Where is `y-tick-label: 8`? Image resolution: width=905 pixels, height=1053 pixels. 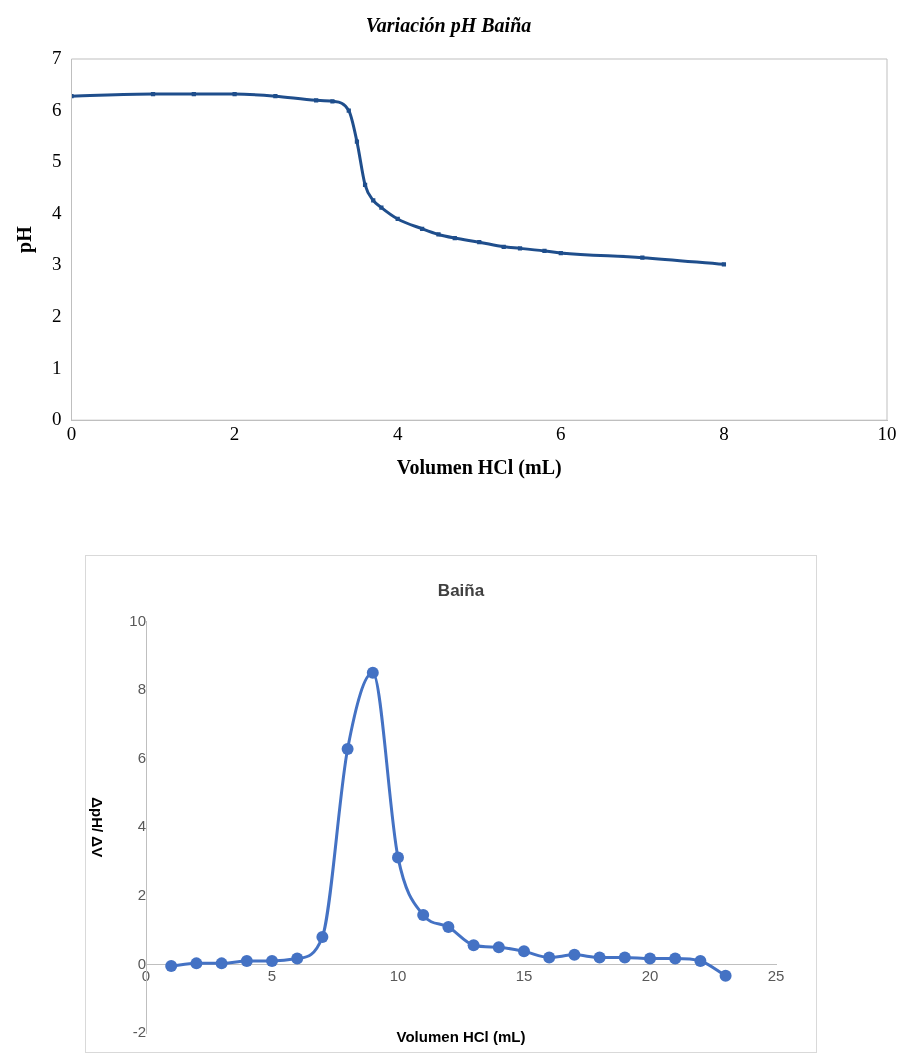
y-tick-label: 8 is located at coordinates (141, 689).